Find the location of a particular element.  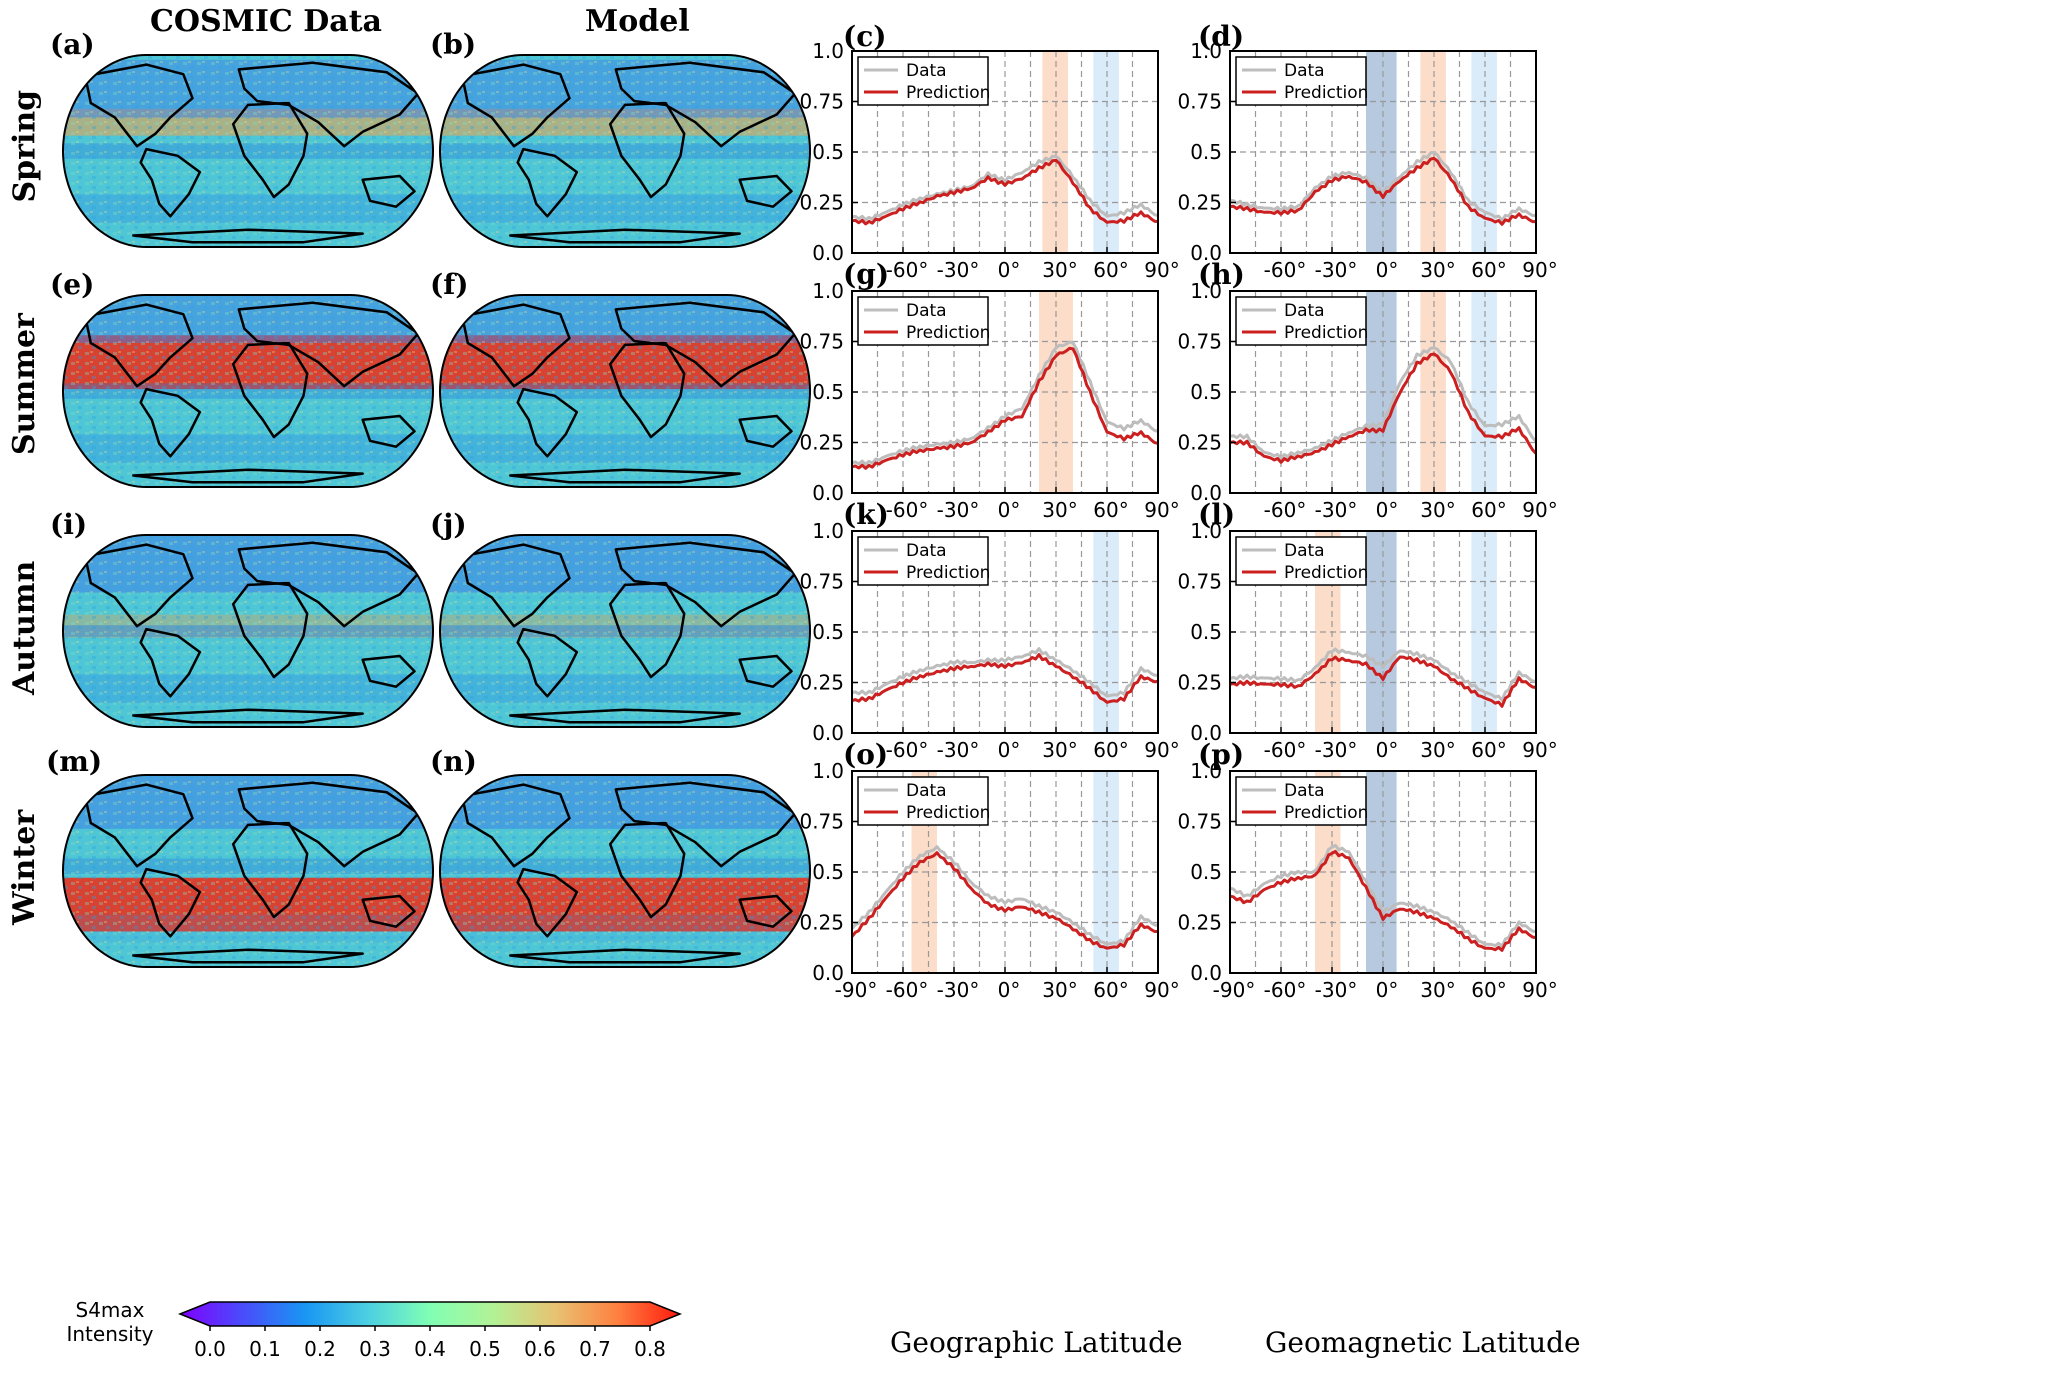

x-tick-label: 90° is located at coordinates (1539, 510).